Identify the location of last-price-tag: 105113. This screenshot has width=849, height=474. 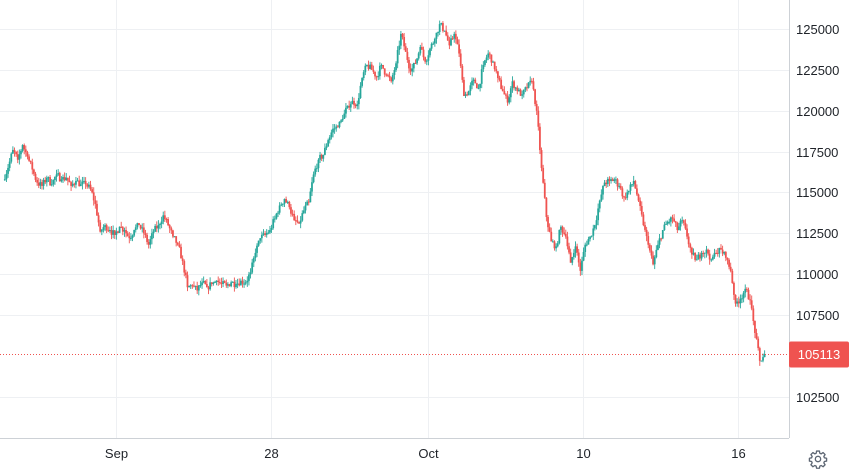
(819, 354).